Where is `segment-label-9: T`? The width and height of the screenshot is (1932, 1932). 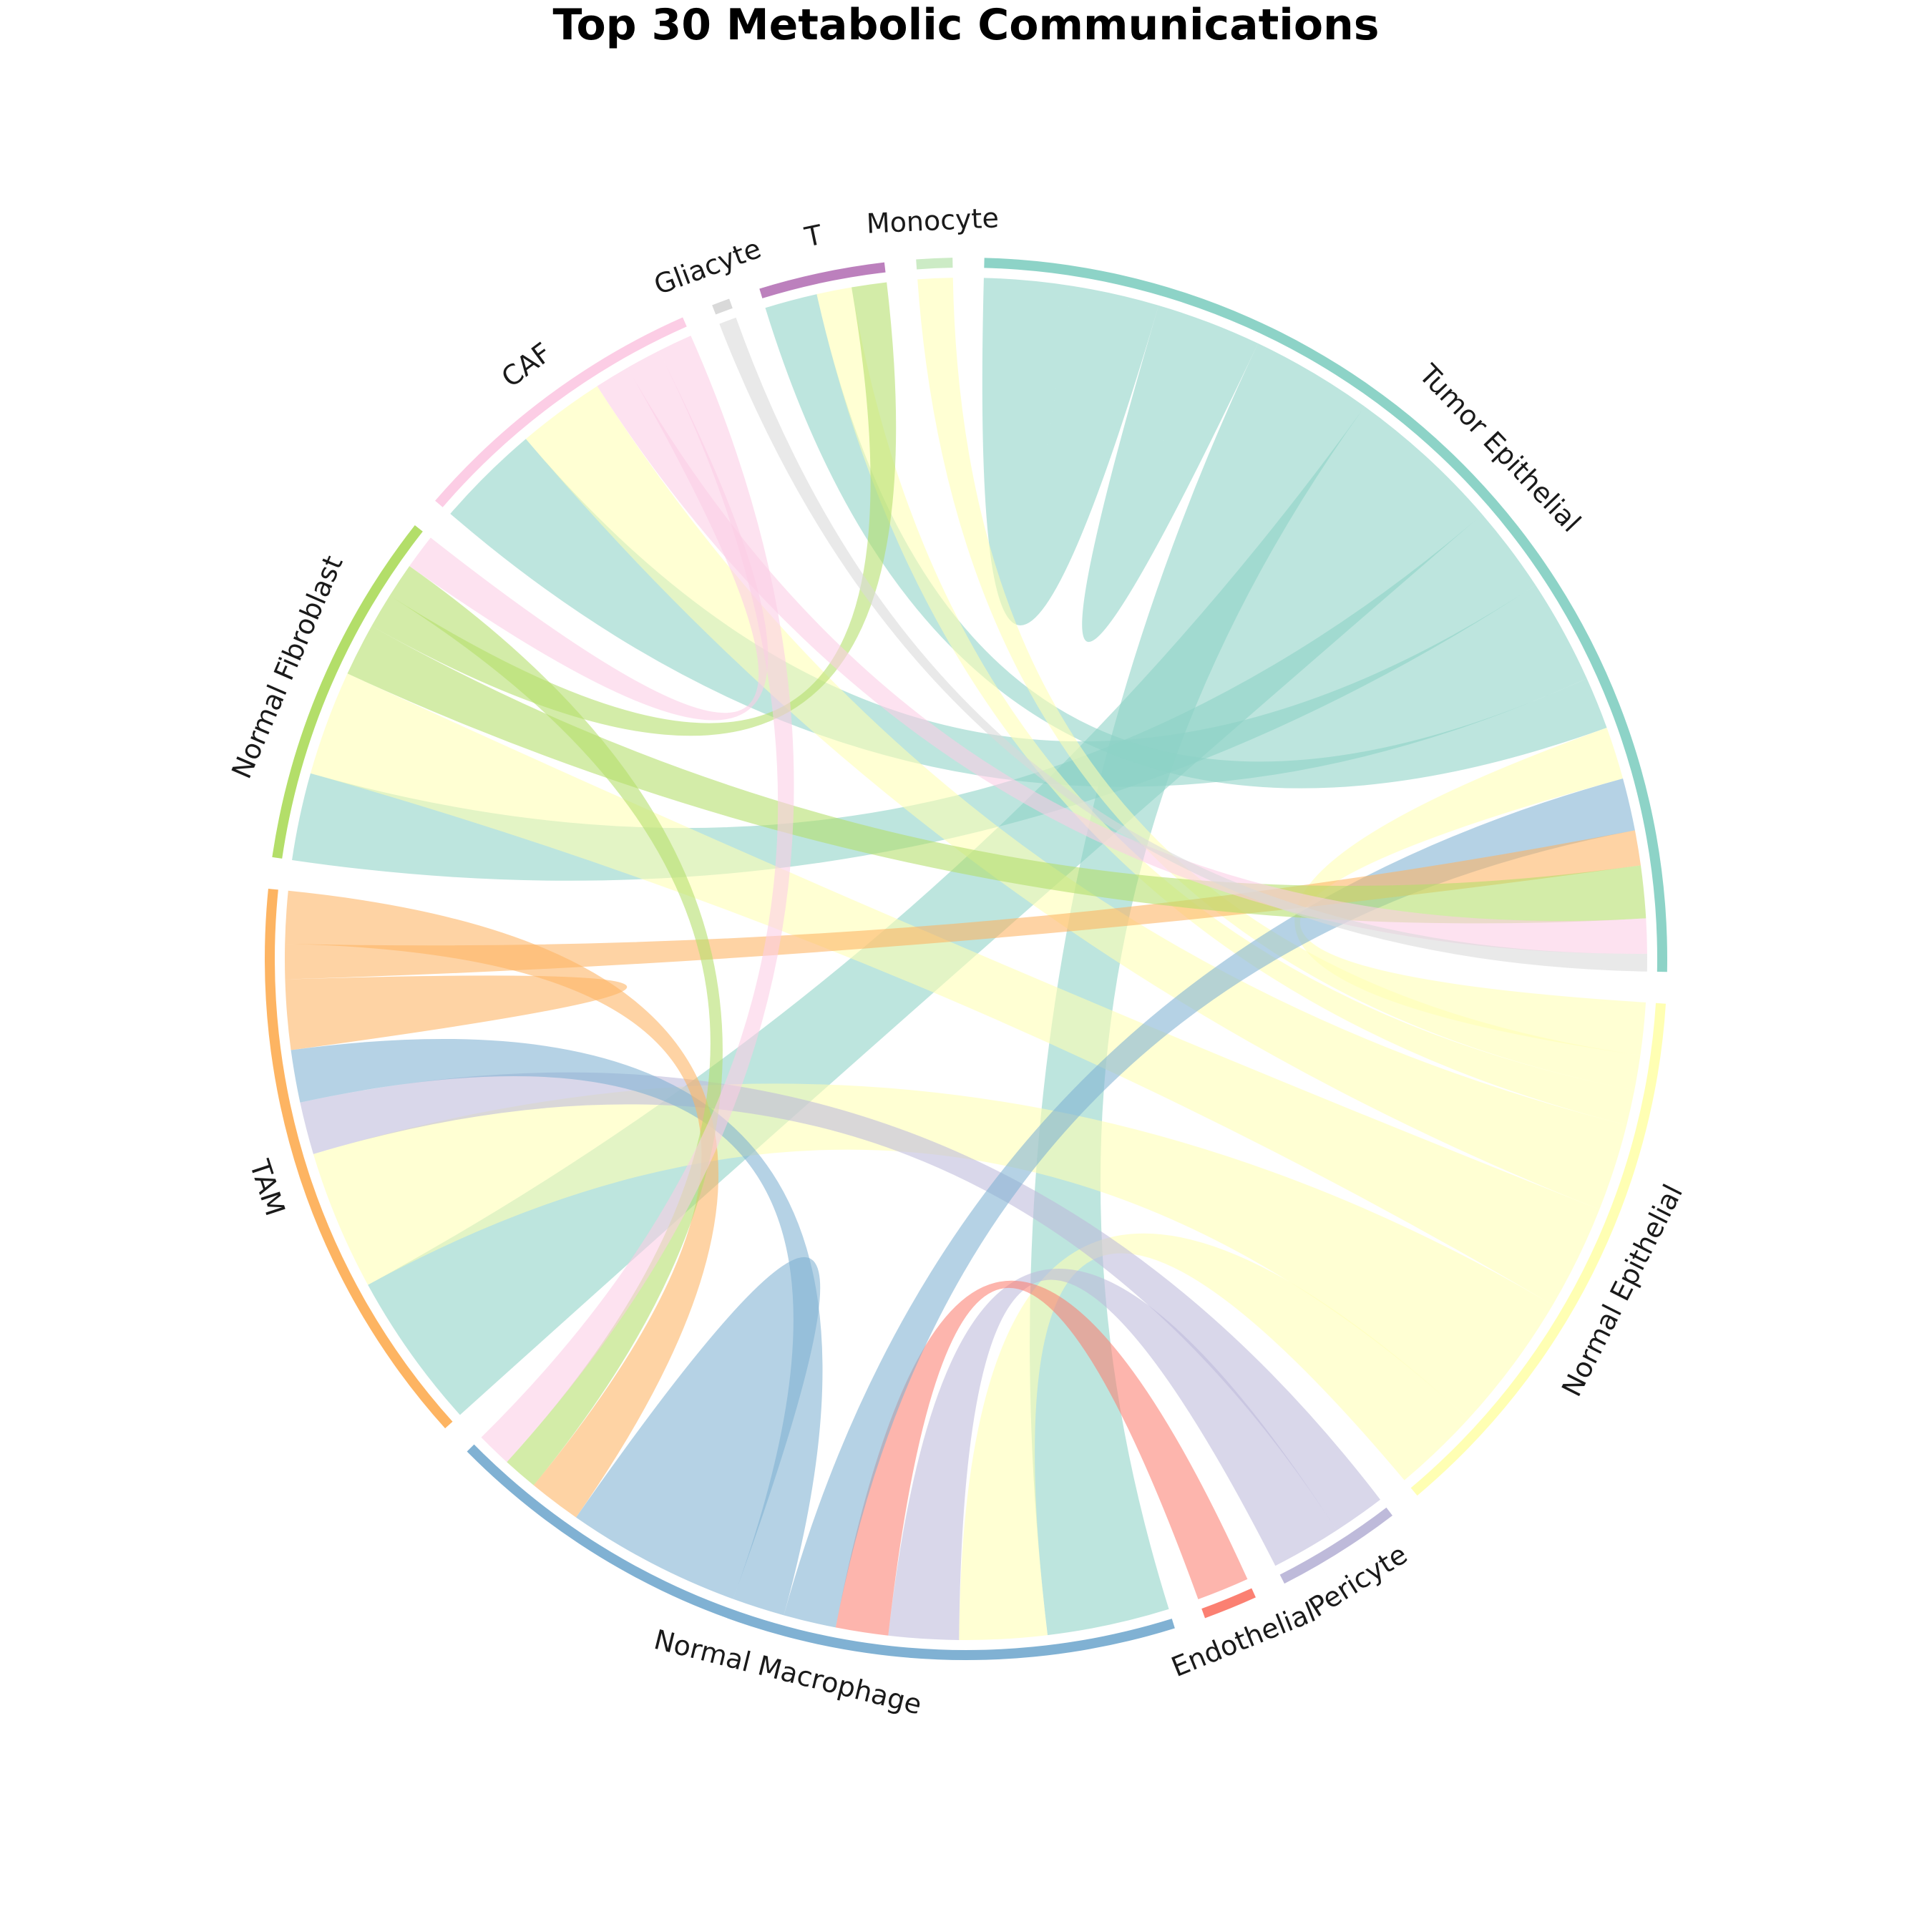
segment-label-9: T is located at coordinates (813, 236).